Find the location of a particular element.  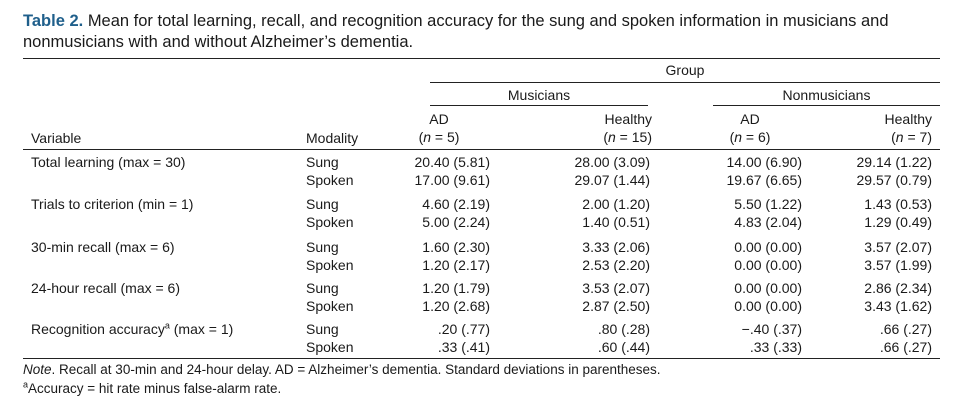

row-variable: 24-hour recall (max = 6) is located at coordinates (106, 288).